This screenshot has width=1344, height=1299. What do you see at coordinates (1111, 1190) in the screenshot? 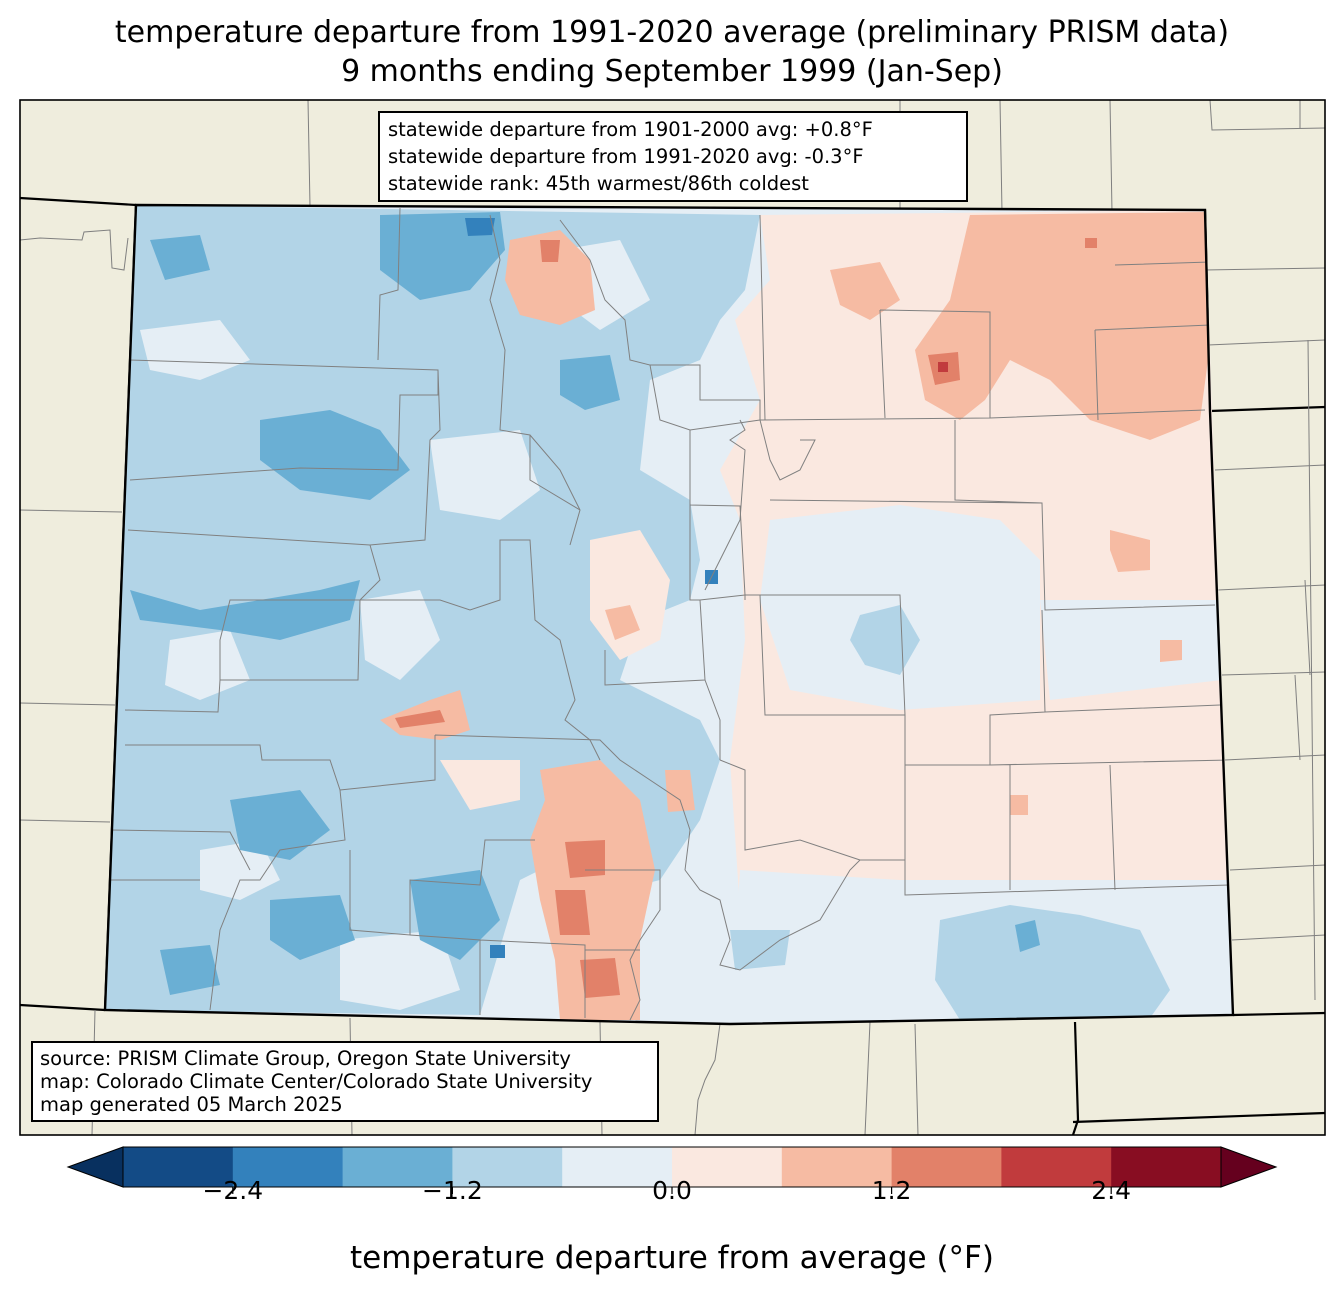
I see `colorbar-tick-label: 2.4` at bounding box center [1111, 1190].